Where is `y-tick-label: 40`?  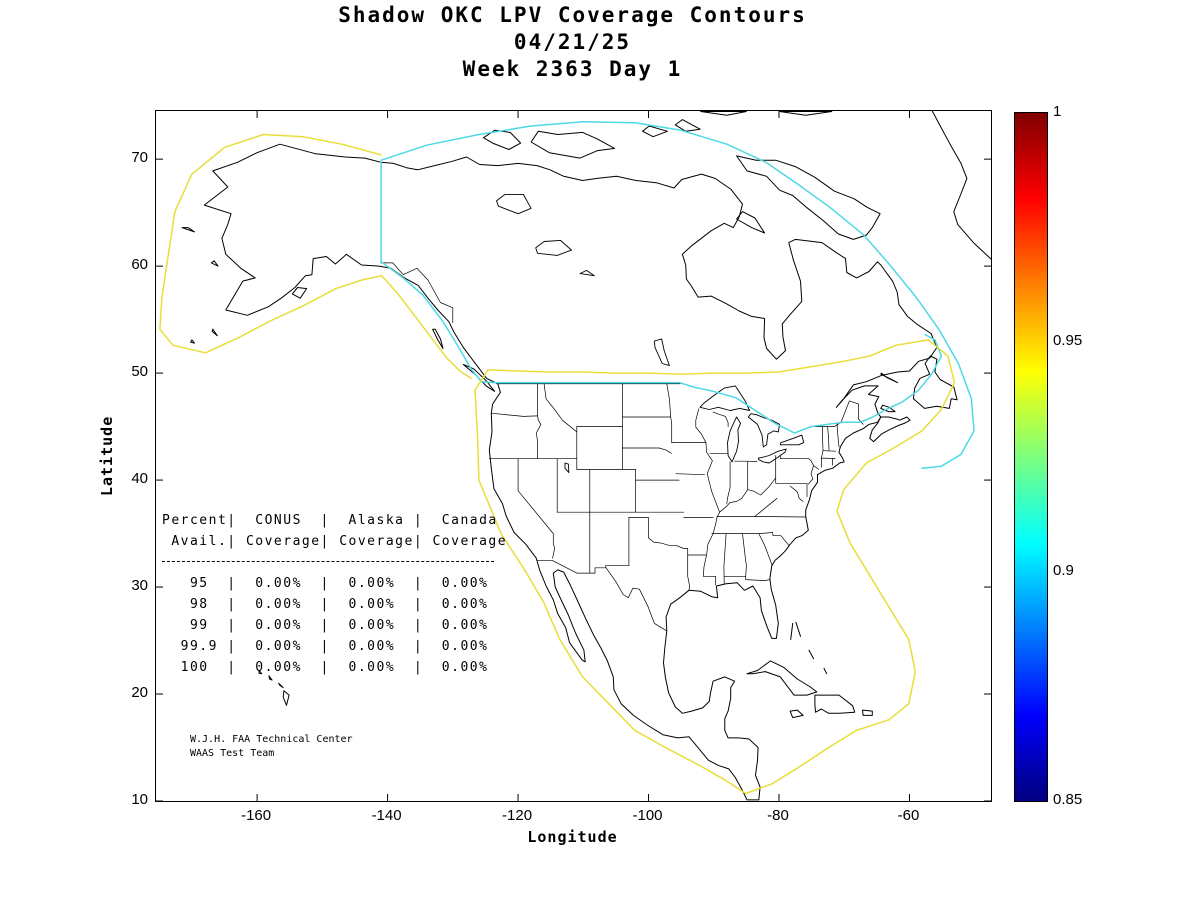
y-tick-label: 40 is located at coordinates (139, 479).